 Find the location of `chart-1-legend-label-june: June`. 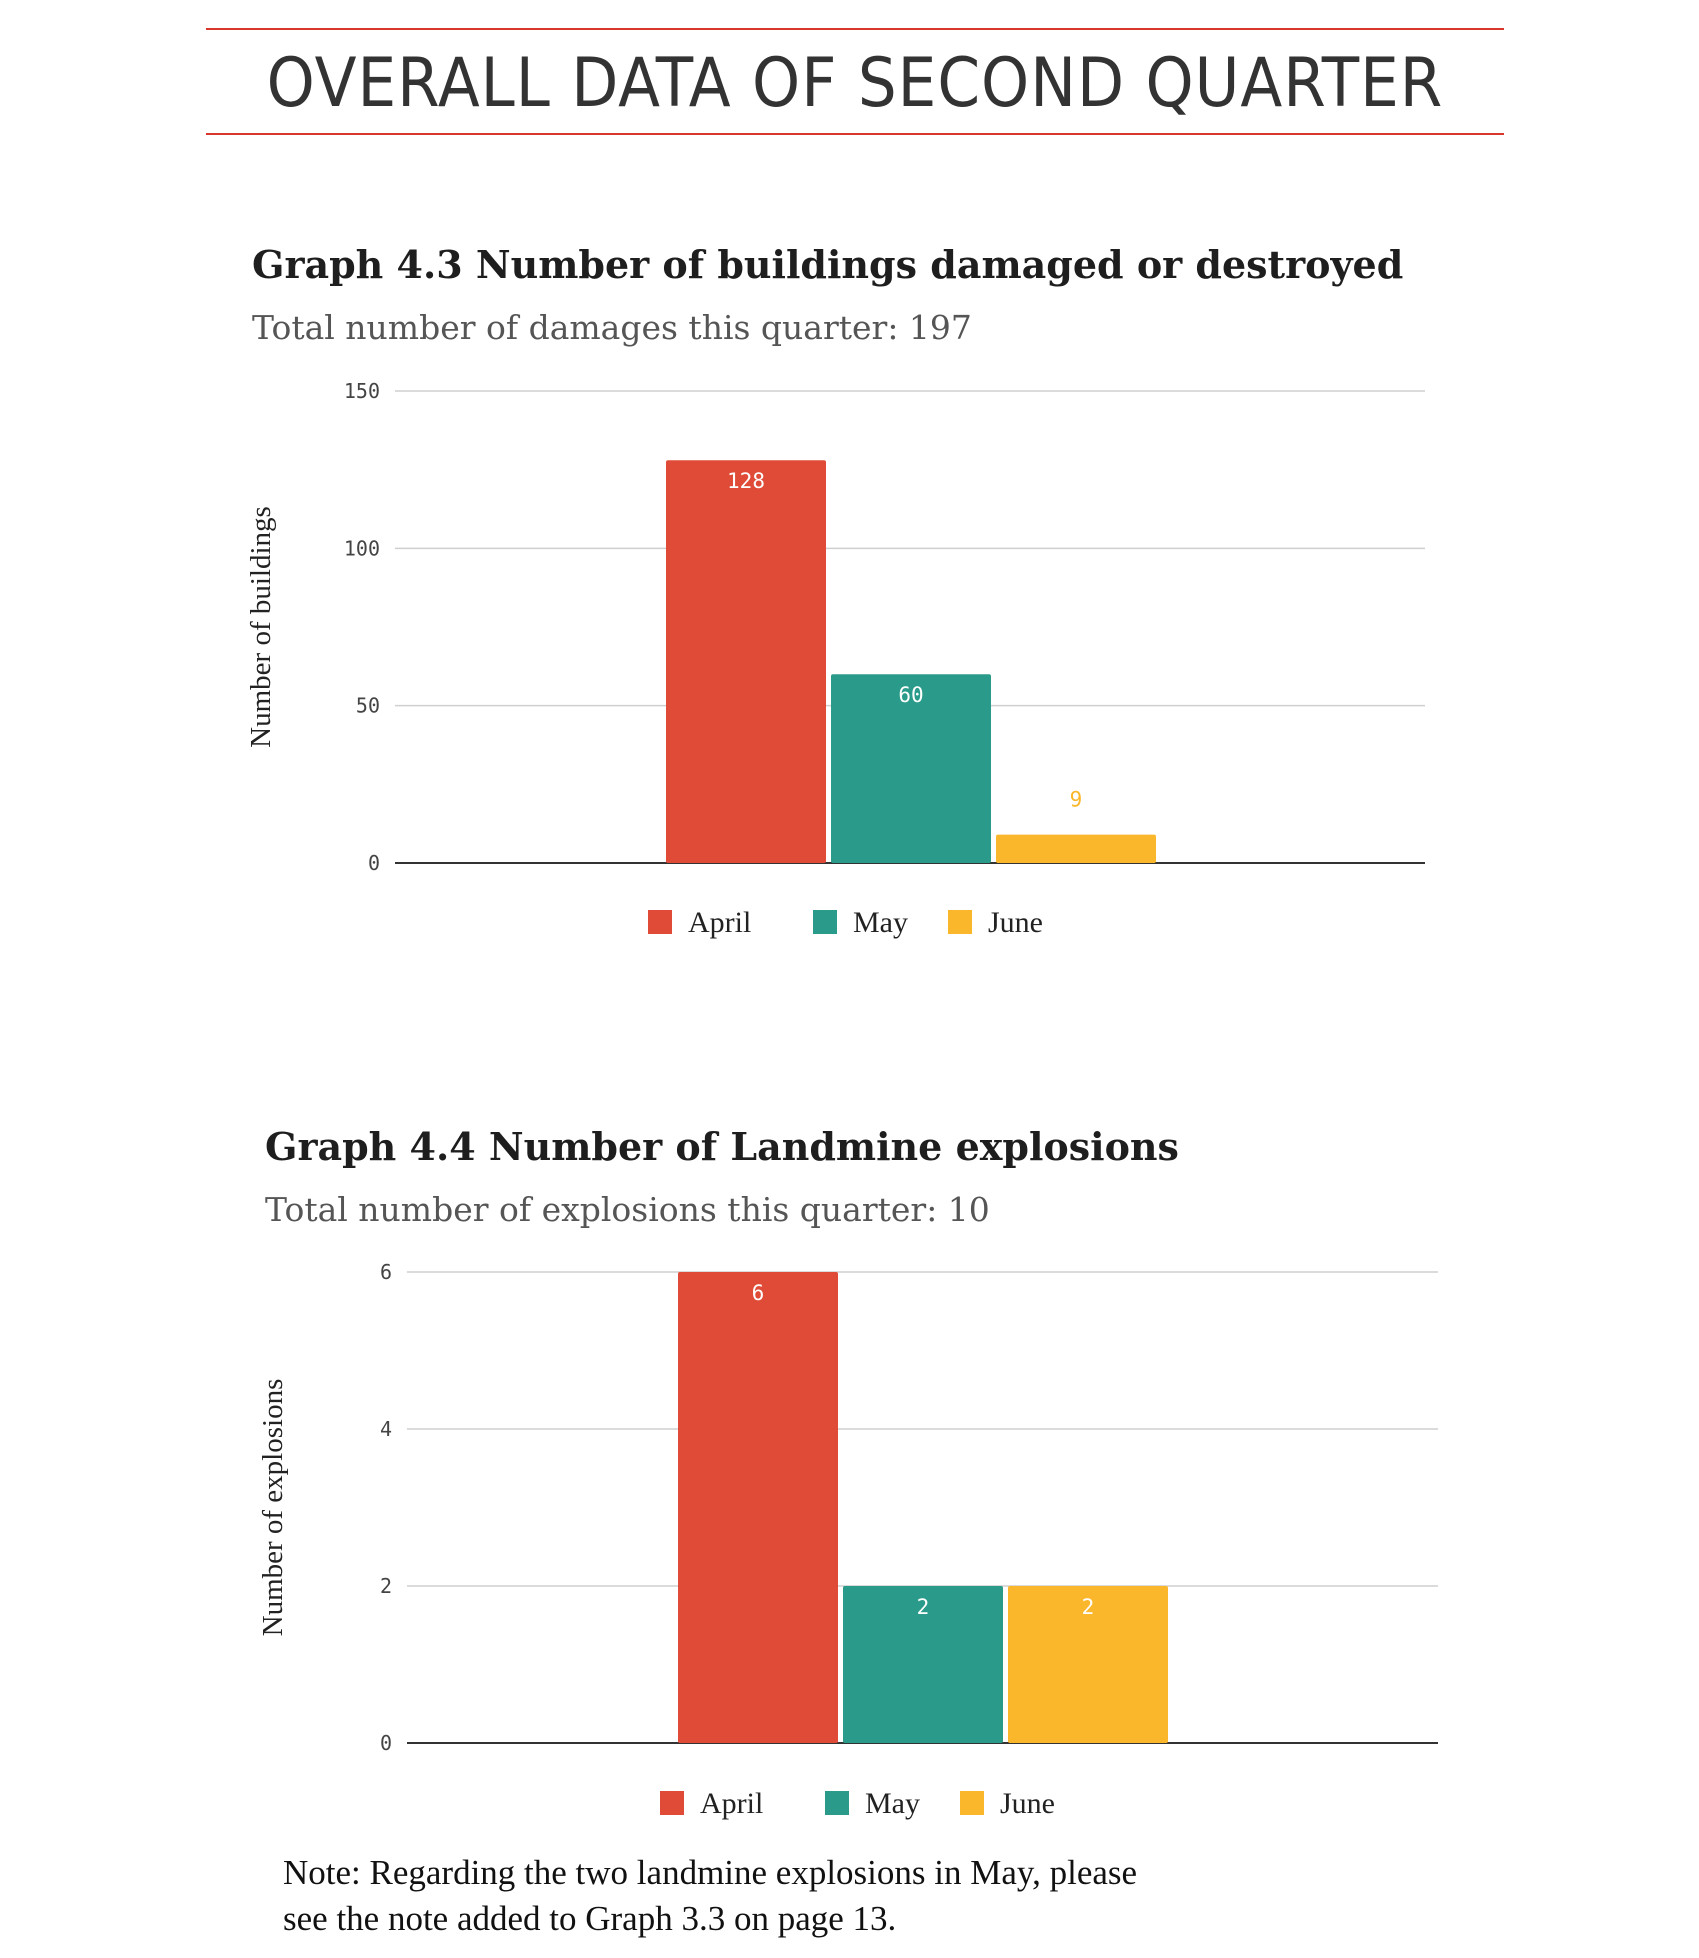

chart-1-legend-label-june: June is located at coordinates (1015, 922).